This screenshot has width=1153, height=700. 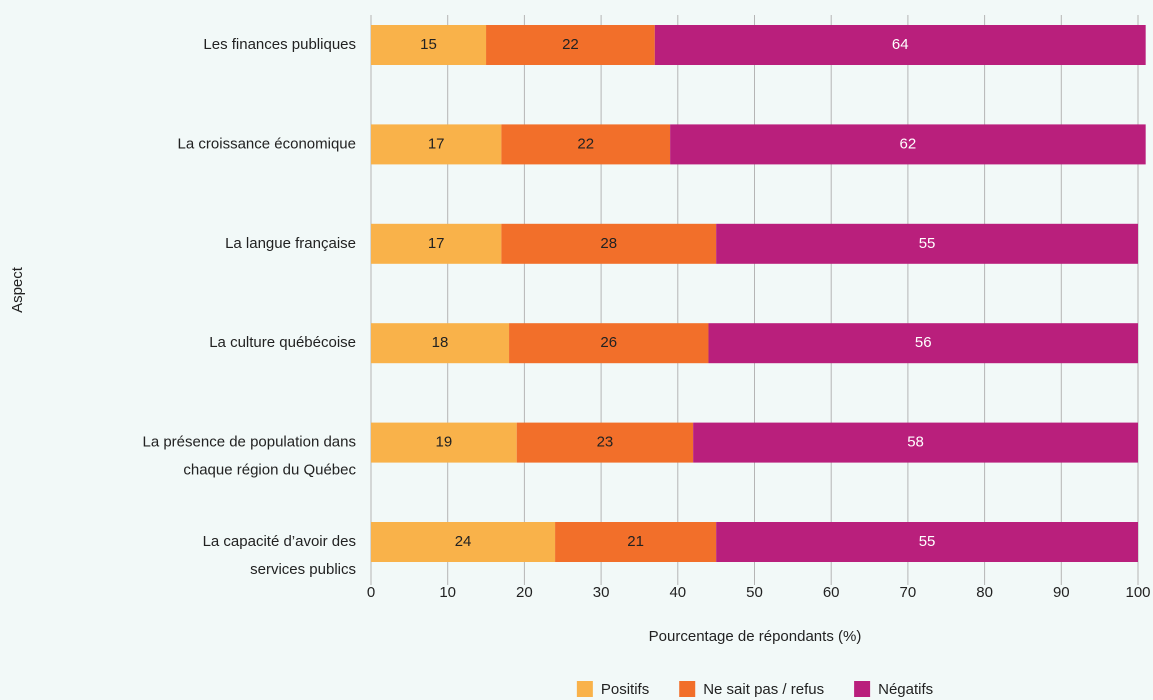 I want to click on x-tick-label: 20, so click(x=524, y=592).